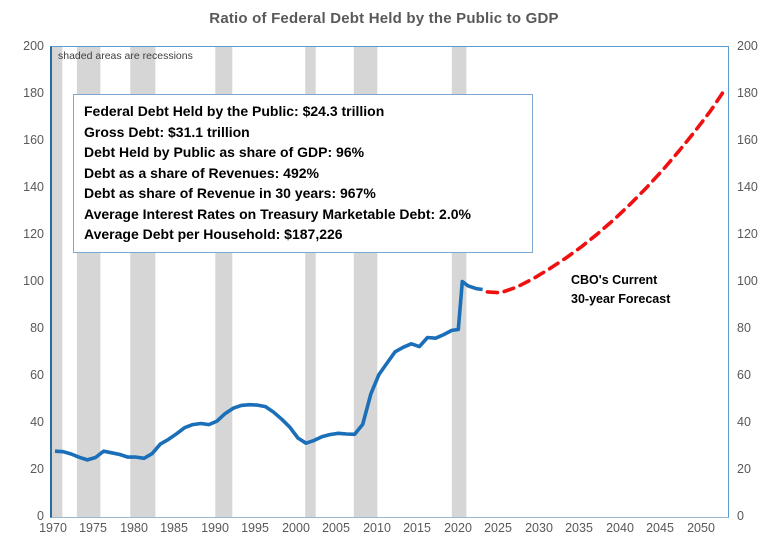  Describe the element at coordinates (53, 528) in the screenshot. I see `x-tick-label: 1970` at that location.